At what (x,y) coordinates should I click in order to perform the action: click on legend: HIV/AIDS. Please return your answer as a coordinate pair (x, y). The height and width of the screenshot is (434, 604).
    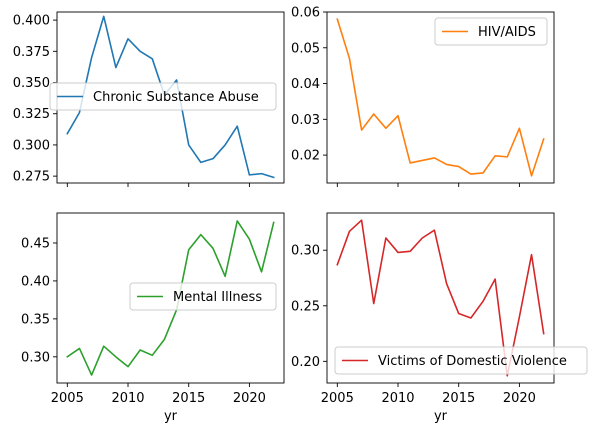
    Looking at the image, I should click on (491, 31).